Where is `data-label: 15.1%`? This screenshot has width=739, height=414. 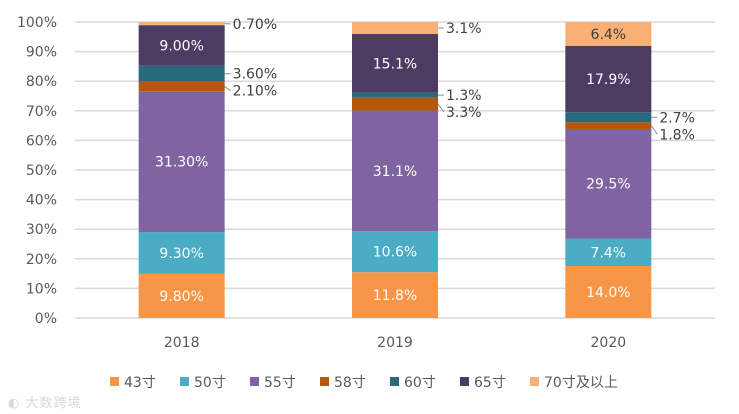 data-label: 15.1% is located at coordinates (395, 64).